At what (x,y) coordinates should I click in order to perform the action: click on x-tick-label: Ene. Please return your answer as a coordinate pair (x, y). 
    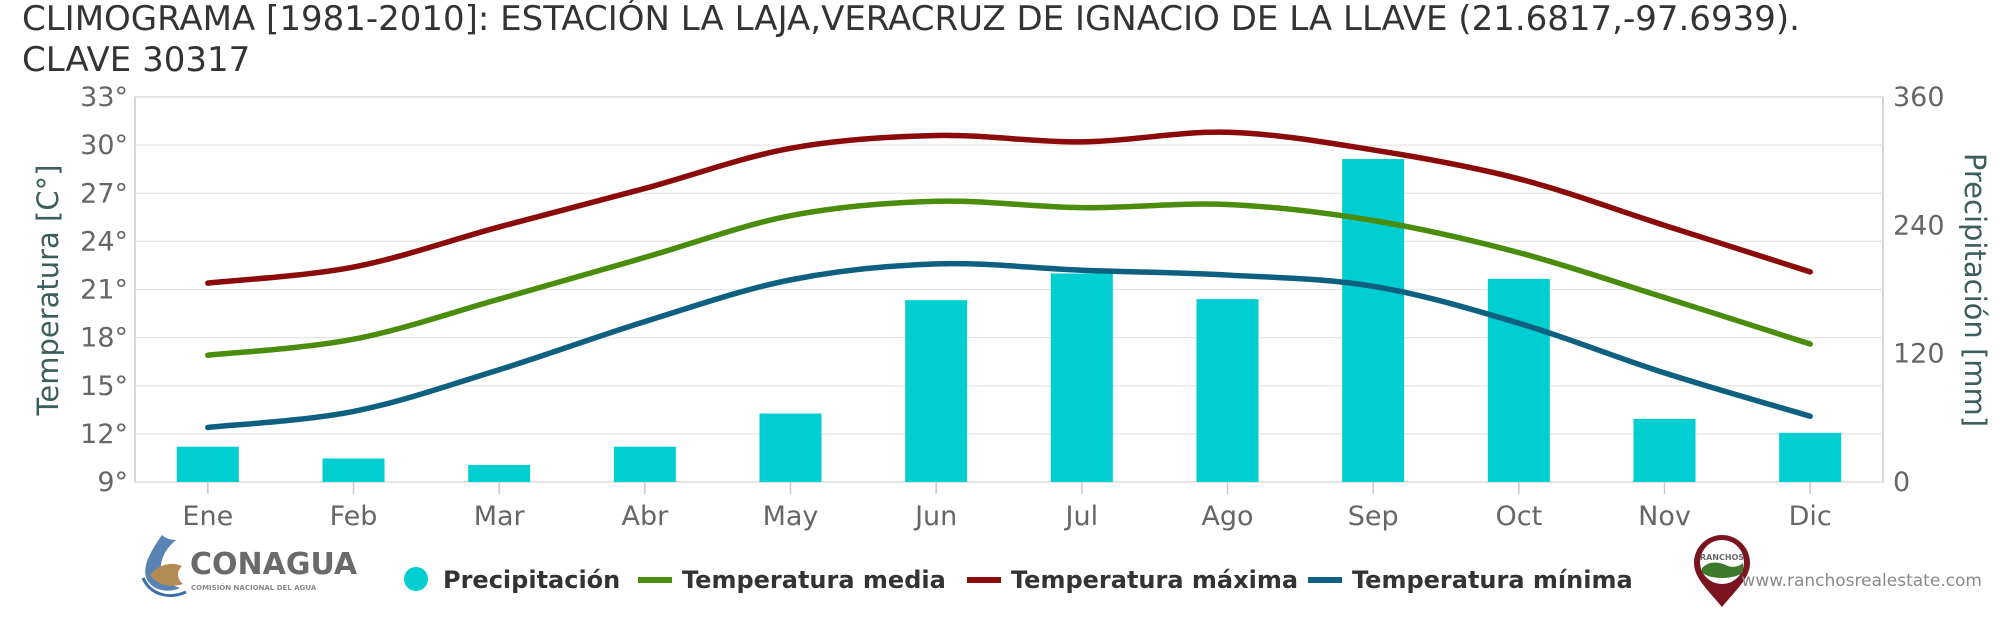
    Looking at the image, I should click on (207, 516).